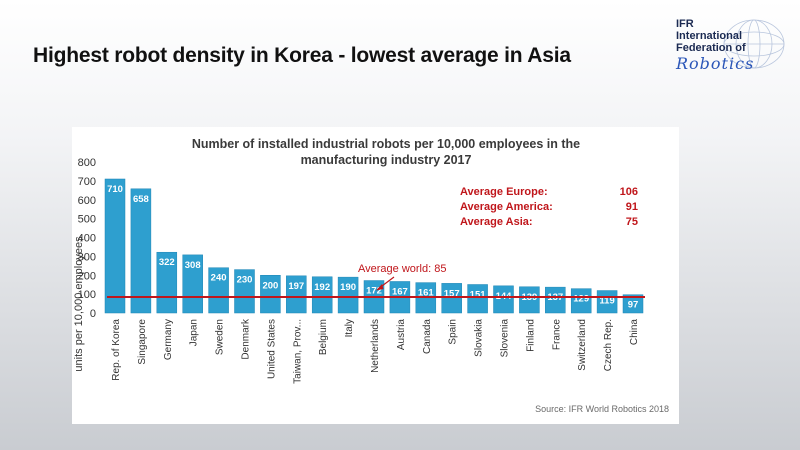 The width and height of the screenshot is (800, 450). I want to click on category-label: Finland, so click(530, 335).